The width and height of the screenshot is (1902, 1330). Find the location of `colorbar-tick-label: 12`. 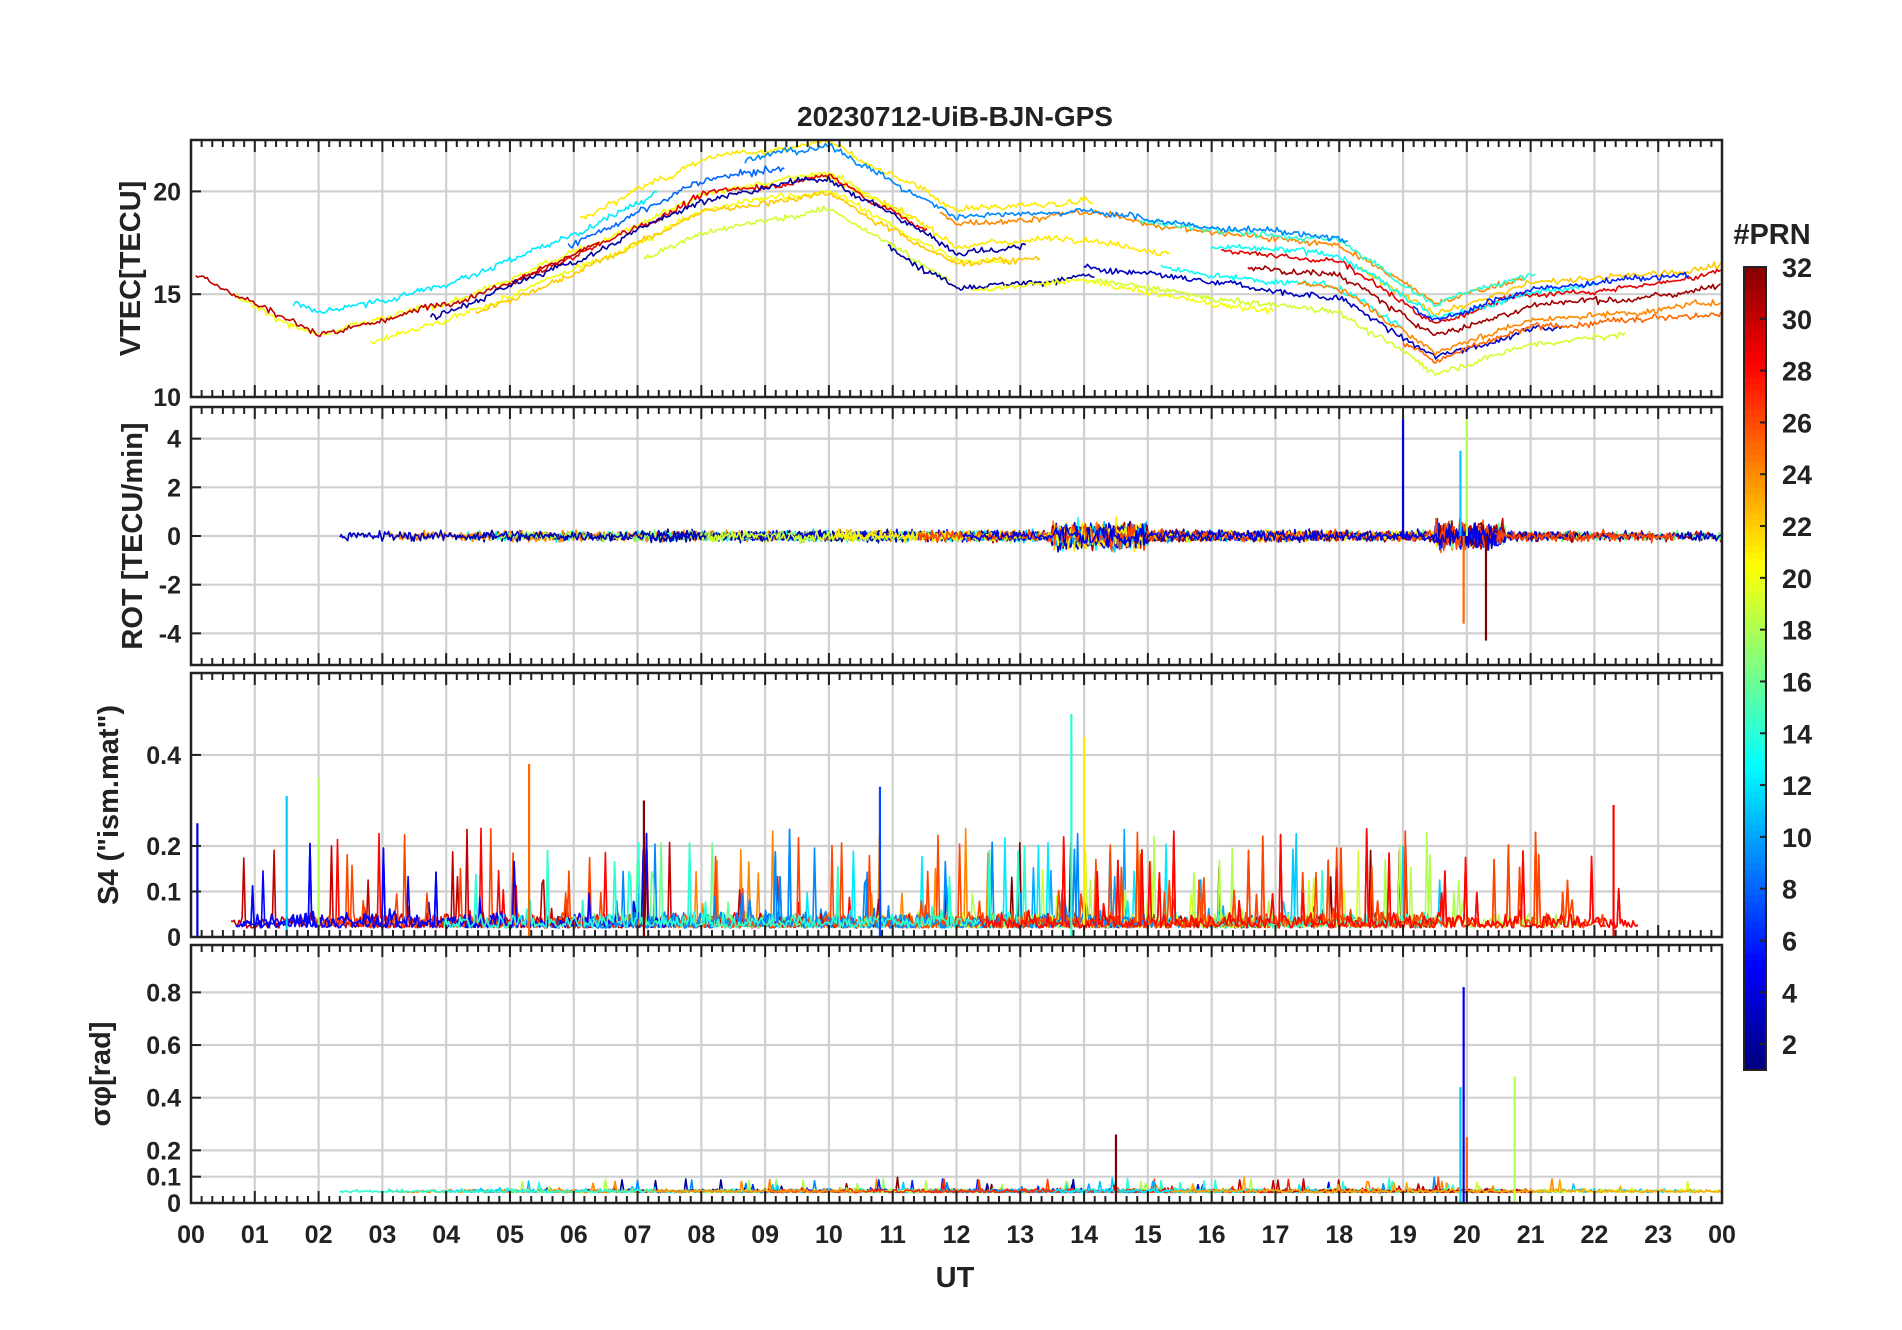

colorbar-tick-label: 12 is located at coordinates (1797, 786).